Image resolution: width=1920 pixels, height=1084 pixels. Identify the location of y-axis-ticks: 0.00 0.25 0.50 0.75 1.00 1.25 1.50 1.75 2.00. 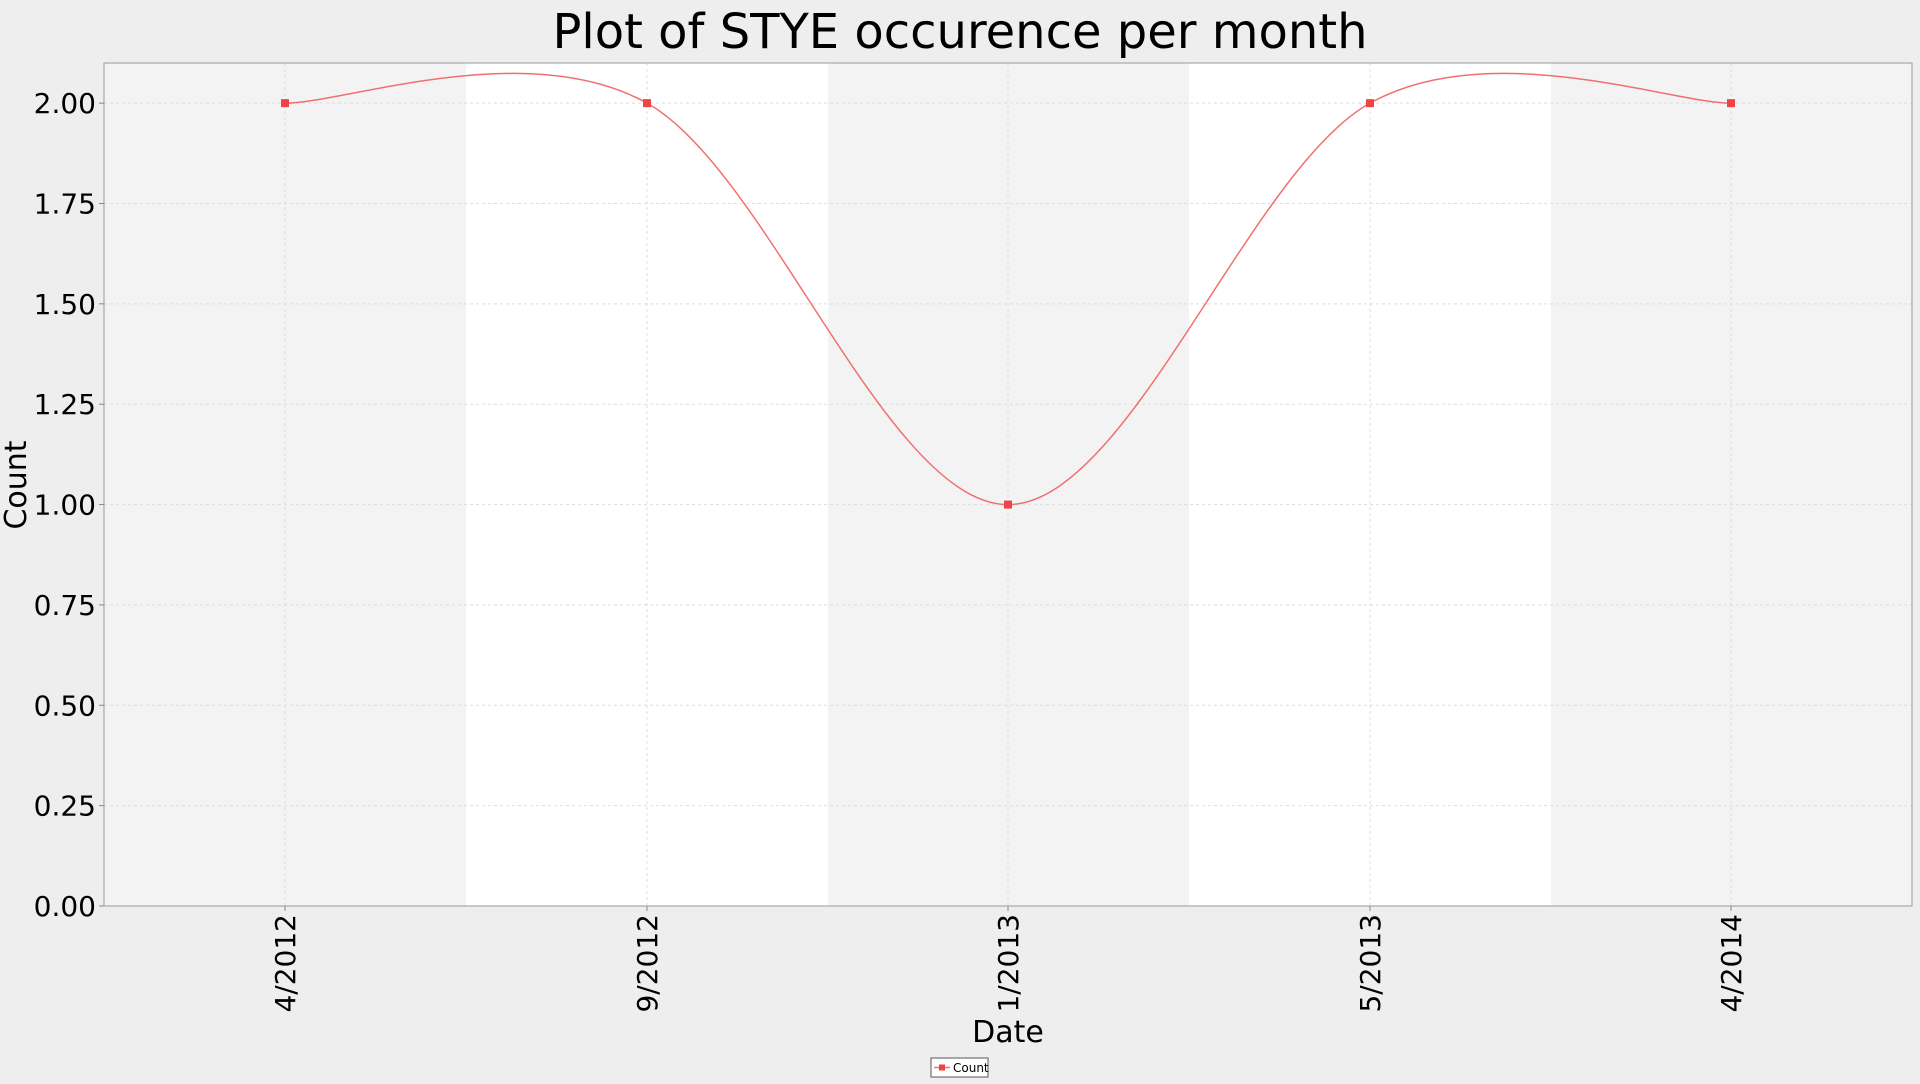
(69, 505).